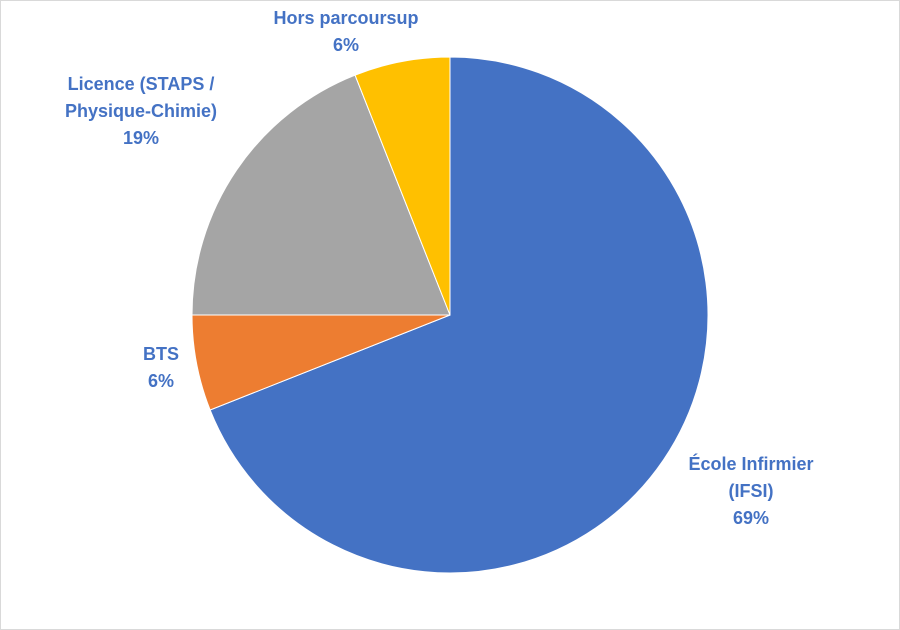 This screenshot has height=630, width=900. What do you see at coordinates (346, 32) in the screenshot?
I see `slice-label: Hors parcoursup 6%` at bounding box center [346, 32].